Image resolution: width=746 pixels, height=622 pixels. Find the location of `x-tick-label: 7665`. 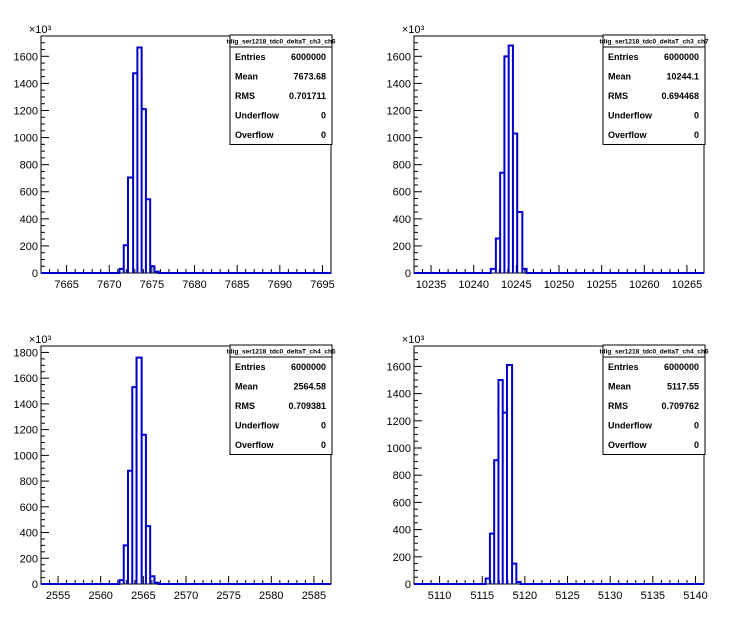

x-tick-label: 7665 is located at coordinates (66, 285).